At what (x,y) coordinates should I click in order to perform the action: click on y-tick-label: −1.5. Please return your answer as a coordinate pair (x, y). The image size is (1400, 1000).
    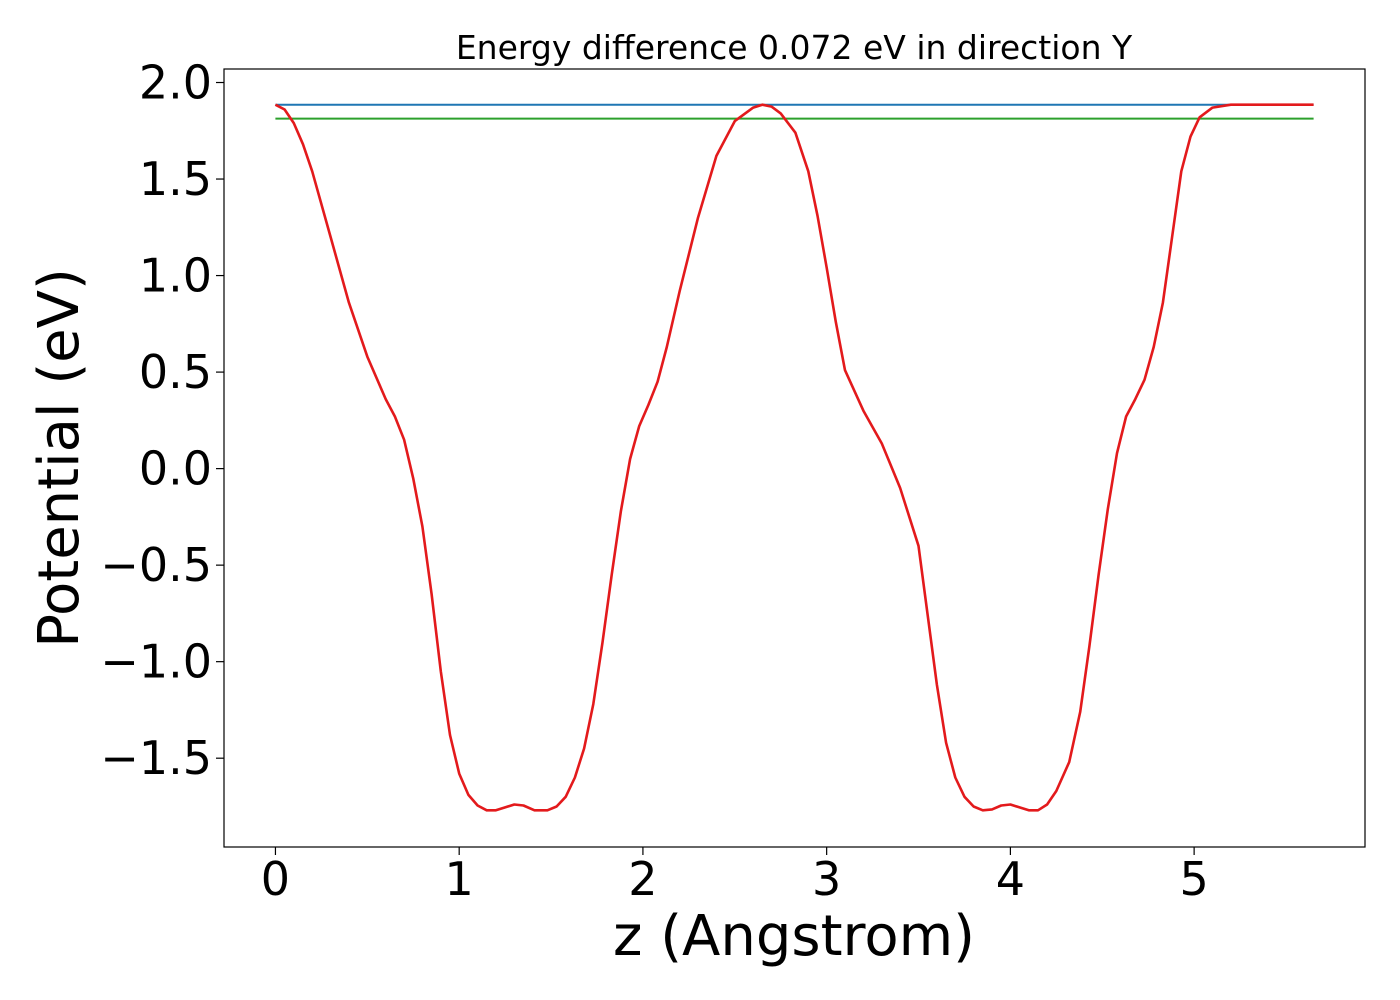
    Looking at the image, I should click on (156, 758).